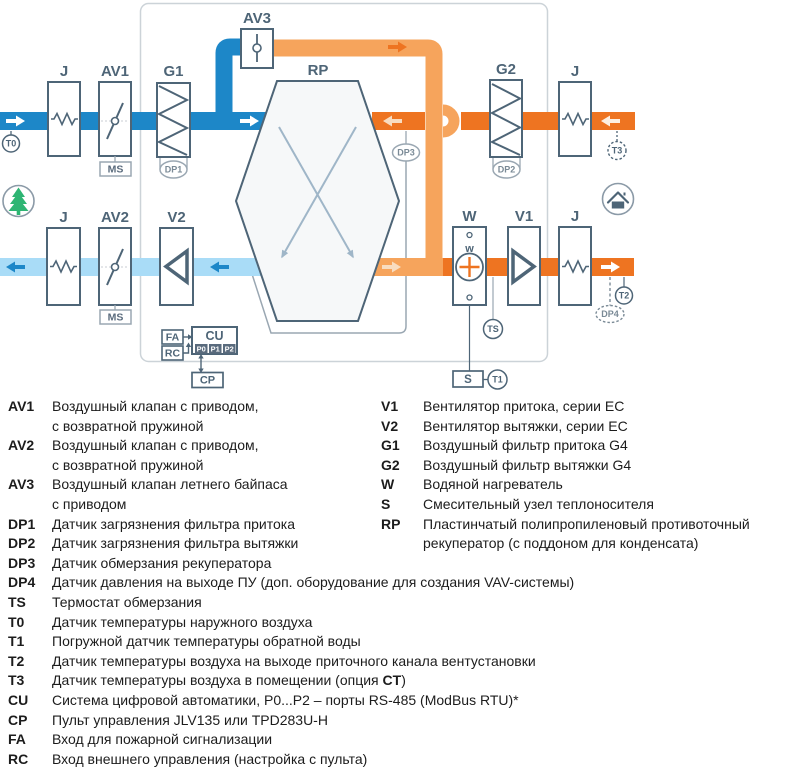  What do you see at coordinates (610, 267) in the screenshot?
I see `arrow-supply-to-room` at bounding box center [610, 267].